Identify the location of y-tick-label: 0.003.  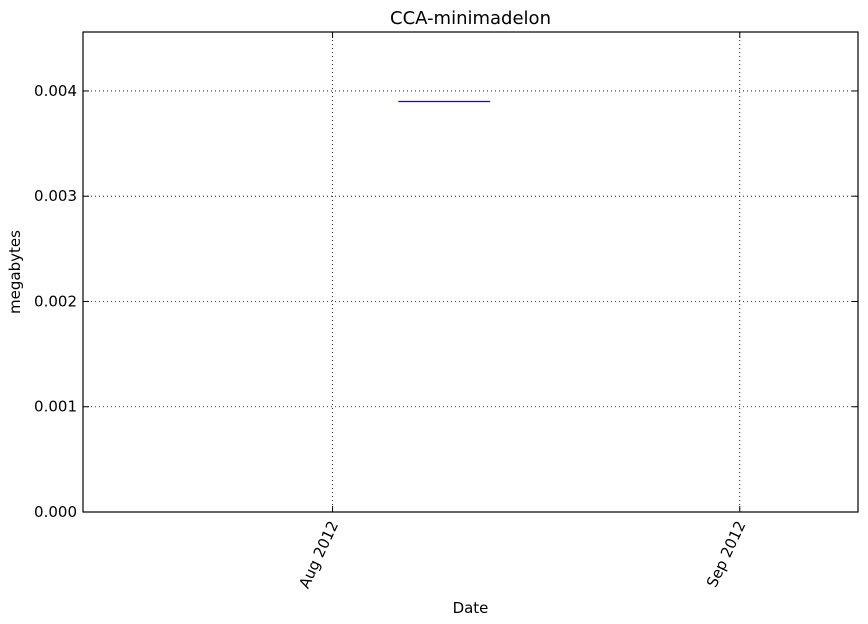
(55, 196).